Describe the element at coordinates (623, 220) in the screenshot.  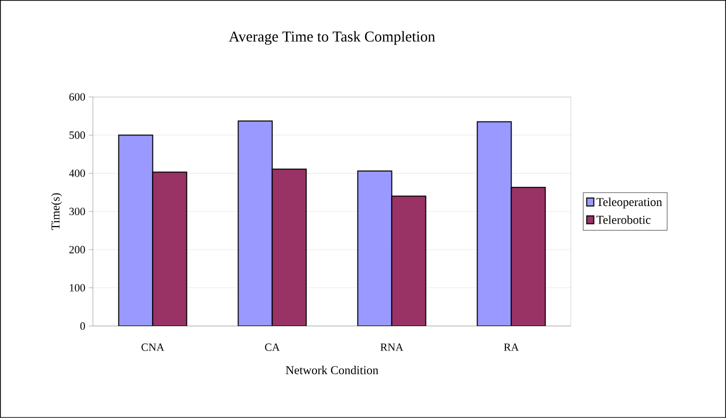
I see `legend-label: Telerobotic` at that location.